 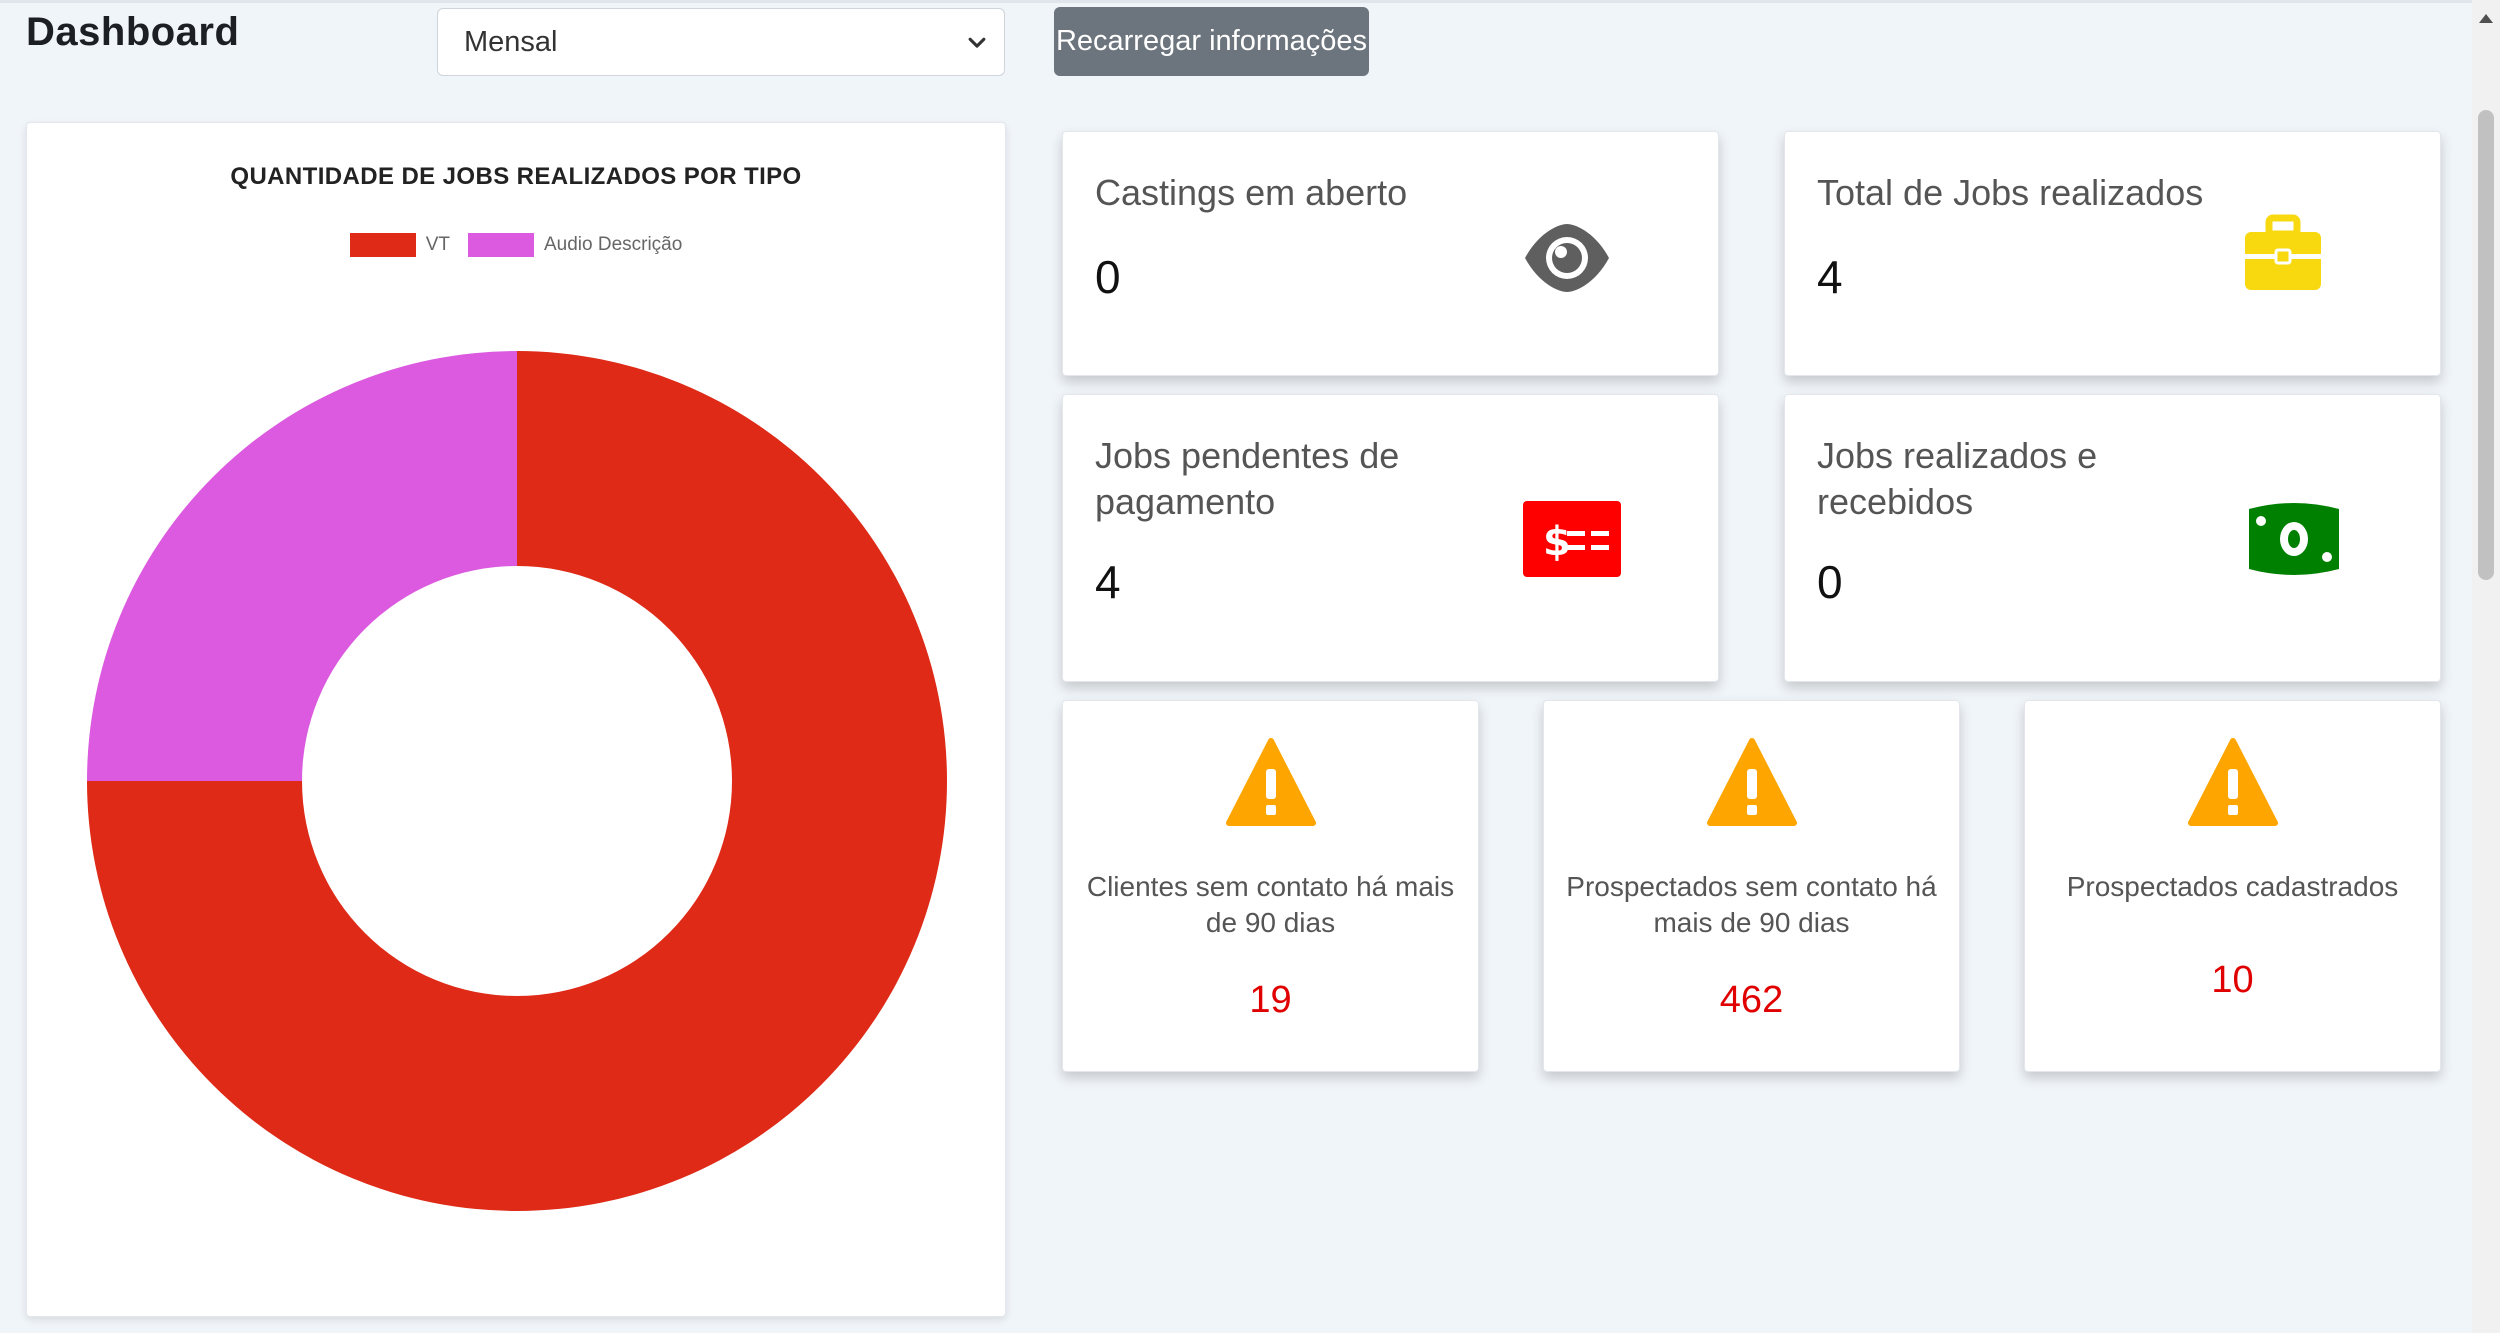 What do you see at coordinates (1251, 192) in the screenshot?
I see `castings-title: Castings em aberto` at bounding box center [1251, 192].